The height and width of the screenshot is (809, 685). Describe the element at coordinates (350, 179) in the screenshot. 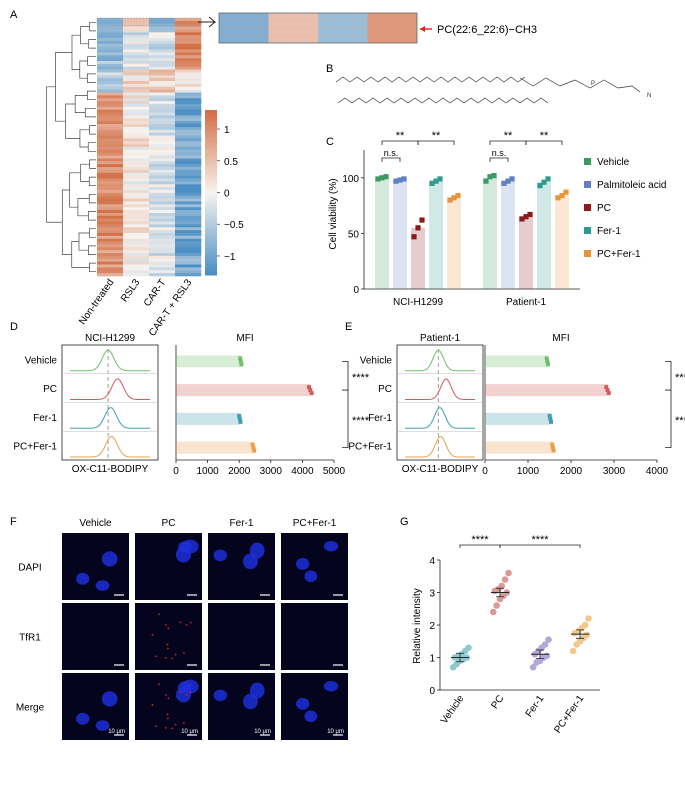

I see `c-y-tick-label: 100` at that location.